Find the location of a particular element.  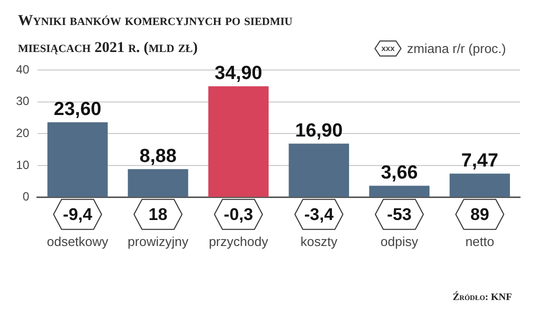

y-tick-label: 20 is located at coordinates (23, 133).